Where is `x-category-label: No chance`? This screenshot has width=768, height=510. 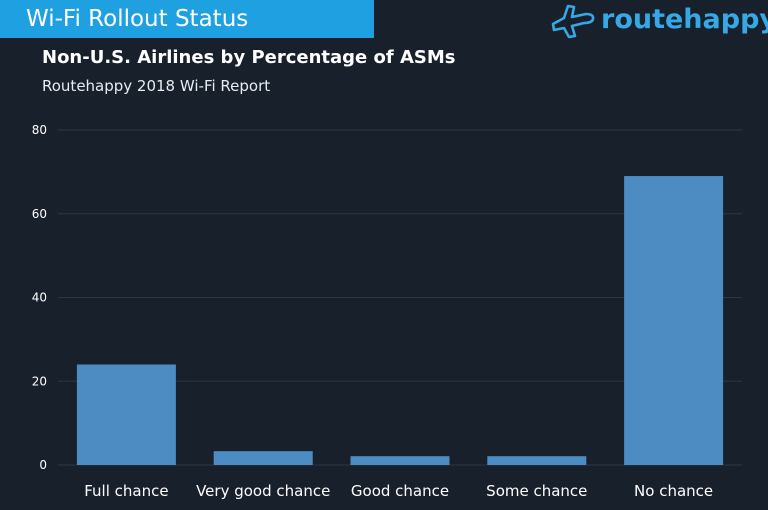
x-category-label: No chance is located at coordinates (673, 491).